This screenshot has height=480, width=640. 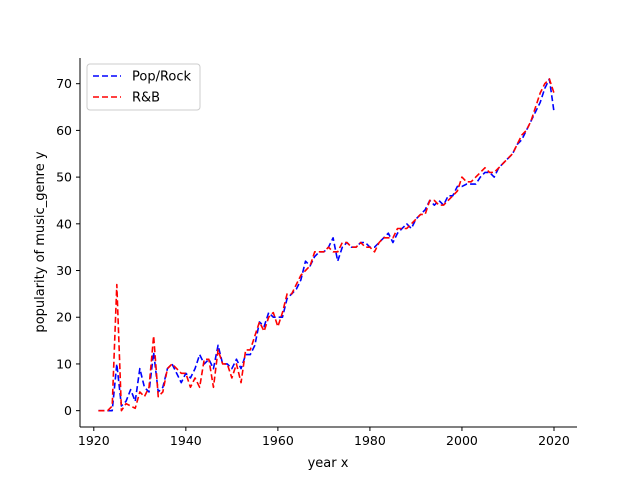 I want to click on x-ticks: 1920 1940 1960 1980 2000 2020, so click(x=324, y=437).